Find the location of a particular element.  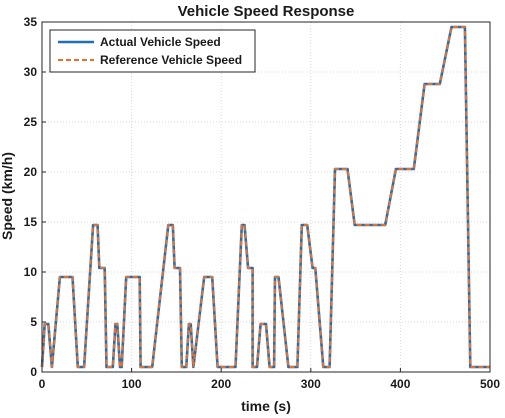

y-tick-label: 10 is located at coordinates (31, 272).